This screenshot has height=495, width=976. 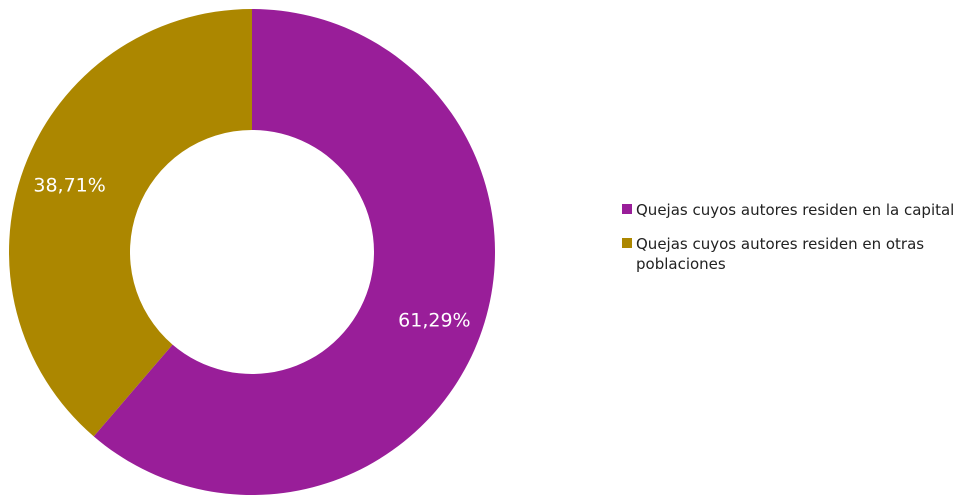 I want to click on legend-swatch-capital, so click(x=627, y=209).